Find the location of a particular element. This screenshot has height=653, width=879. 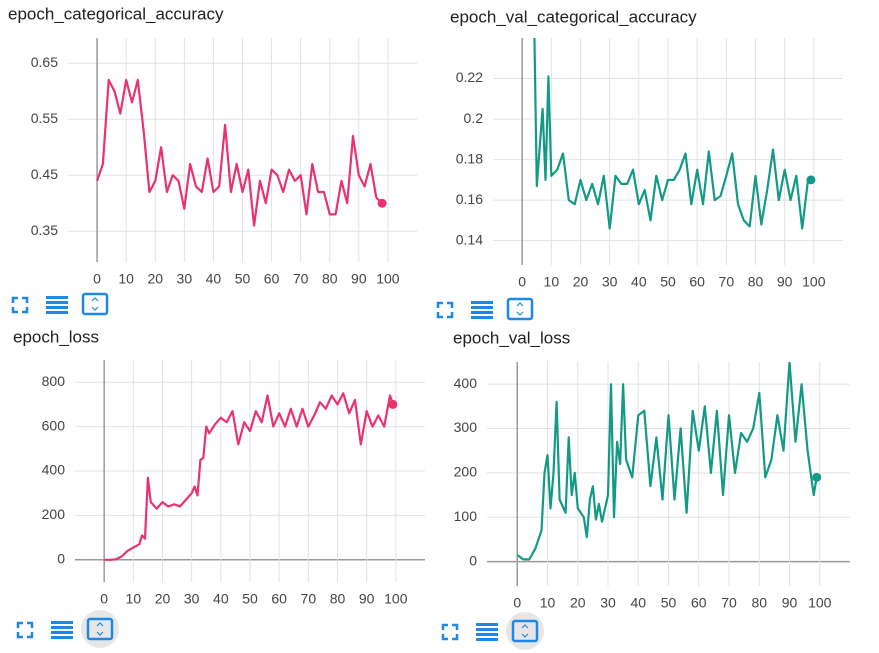

y-tick-label: 600 is located at coordinates (54, 425).